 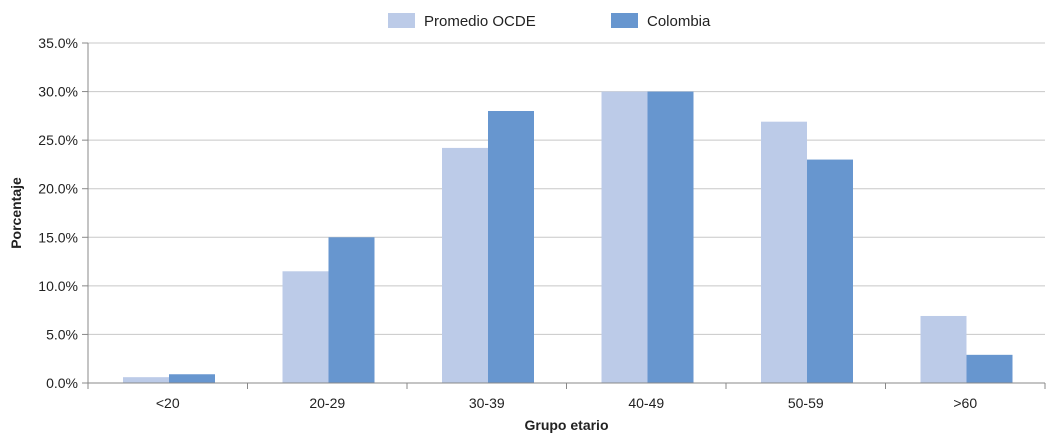 I want to click on y-tick-label: 20.0%, so click(x=58, y=189).